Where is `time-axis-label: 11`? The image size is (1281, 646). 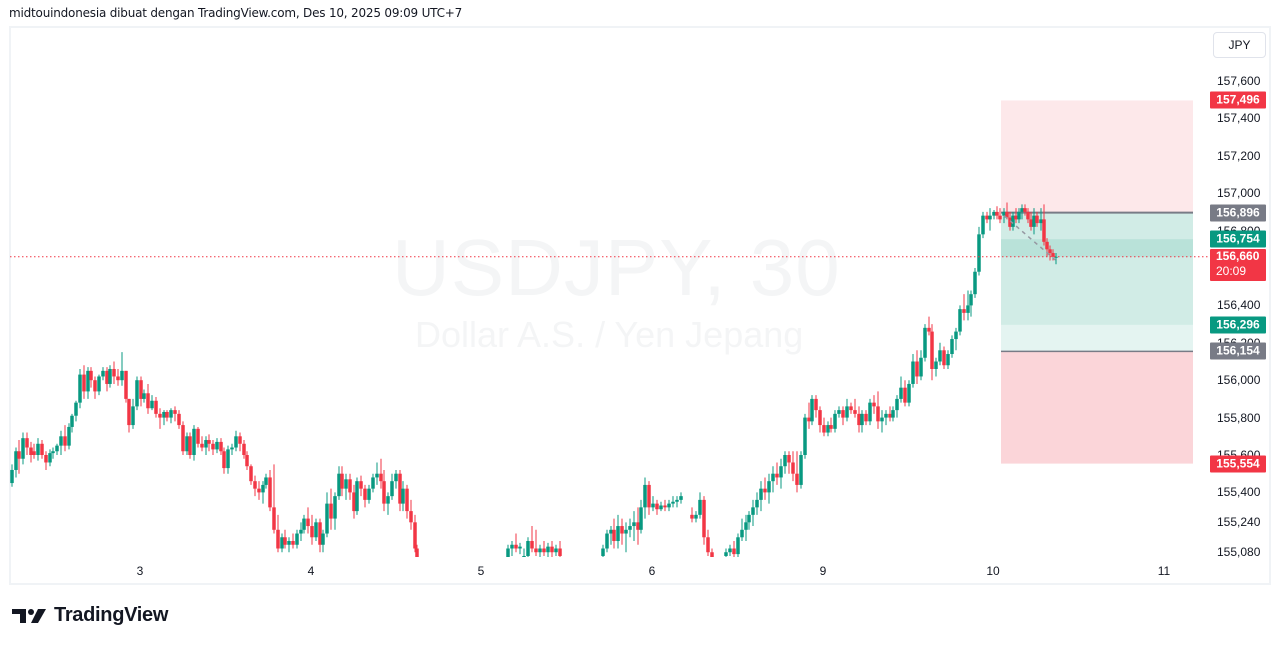
time-axis-label: 11 is located at coordinates (1164, 571).